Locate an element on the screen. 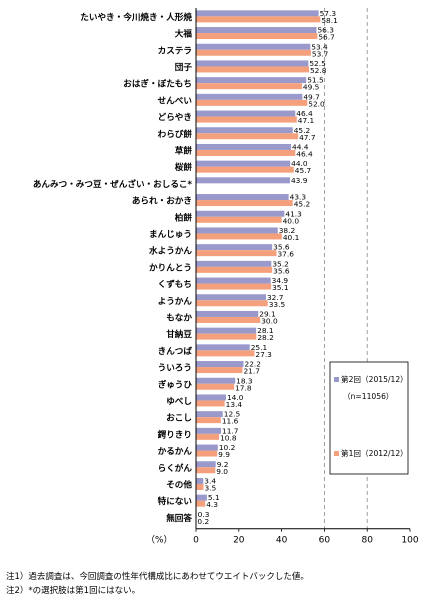 This screenshot has width=436, height=602. category-label: ゆべし is located at coordinates (179, 401).